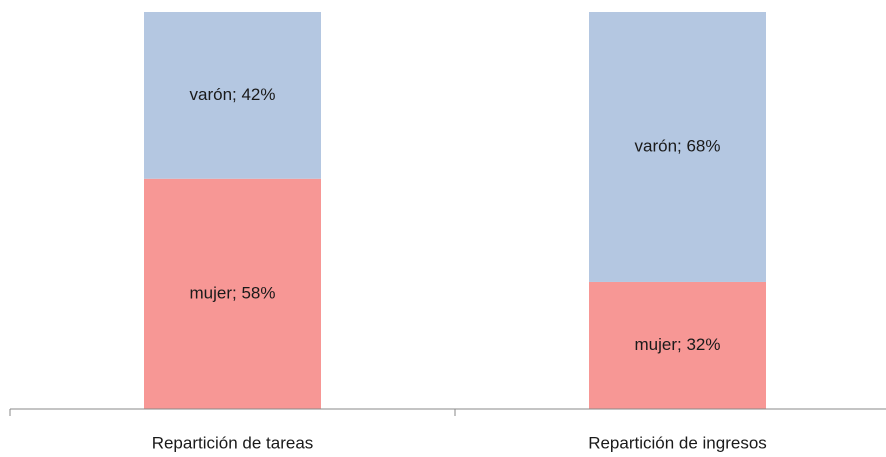 Image resolution: width=886 pixels, height=457 pixels. Describe the element at coordinates (233, 442) in the screenshot. I see `x-tick-label: Repartición de tareas` at that location.